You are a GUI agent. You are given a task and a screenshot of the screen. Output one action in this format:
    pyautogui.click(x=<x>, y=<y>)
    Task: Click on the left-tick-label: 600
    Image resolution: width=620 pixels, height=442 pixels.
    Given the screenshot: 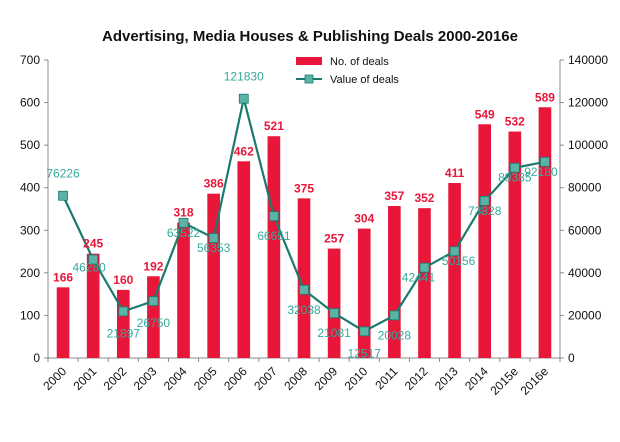 What is the action you would take?
    pyautogui.click(x=30, y=103)
    